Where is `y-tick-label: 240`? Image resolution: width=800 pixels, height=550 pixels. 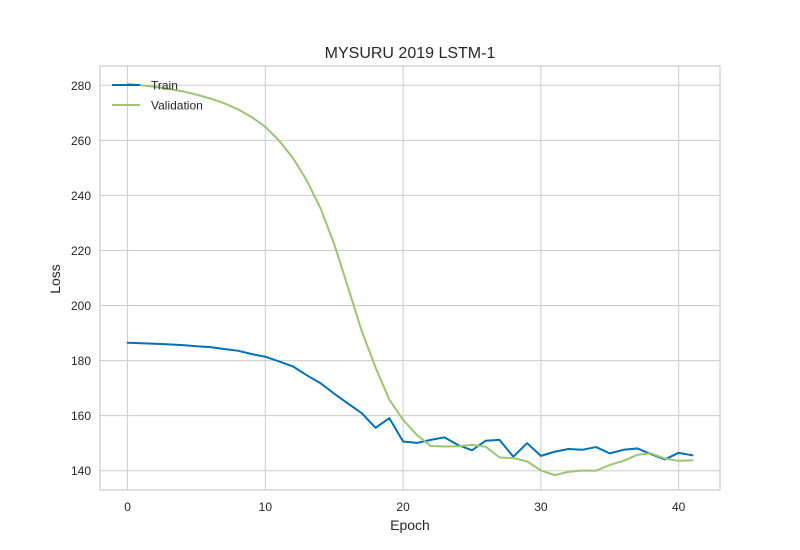 y-tick-label: 240 is located at coordinates (81, 196).